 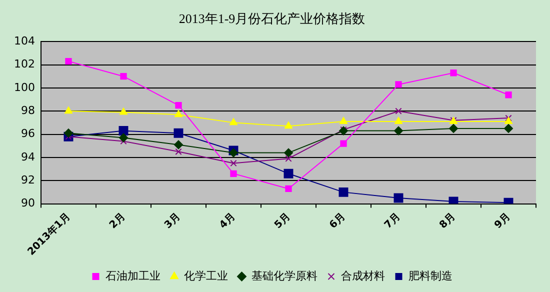 I want to click on x-tick-label: 7月, so click(x=392, y=221).